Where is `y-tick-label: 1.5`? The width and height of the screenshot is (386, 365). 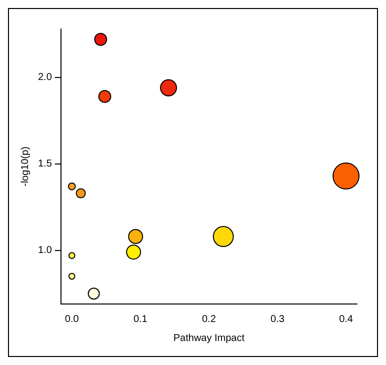 y-tick-label: 1.5 is located at coordinates (45, 164).